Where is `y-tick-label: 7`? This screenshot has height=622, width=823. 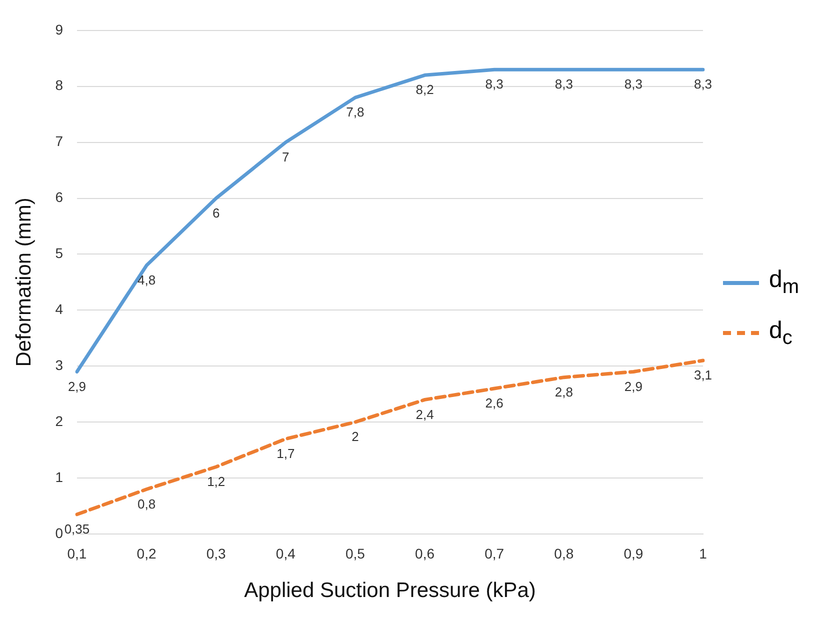
y-tick-label: 7 is located at coordinates (59, 141).